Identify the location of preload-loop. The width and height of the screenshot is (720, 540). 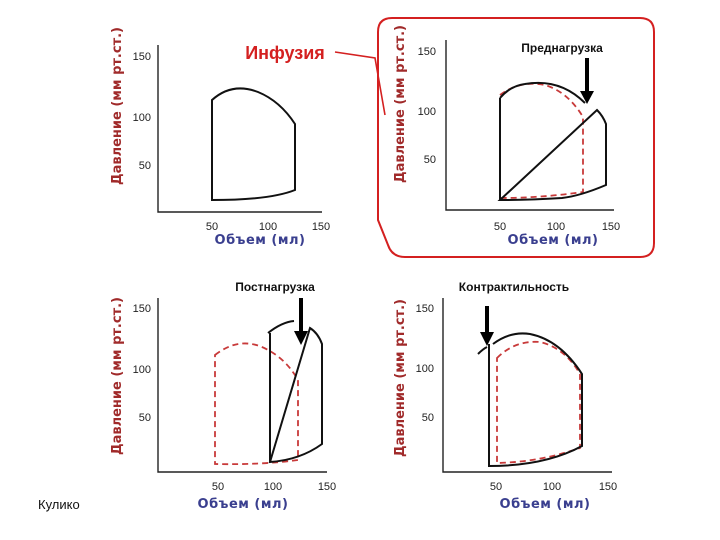
(552, 141).